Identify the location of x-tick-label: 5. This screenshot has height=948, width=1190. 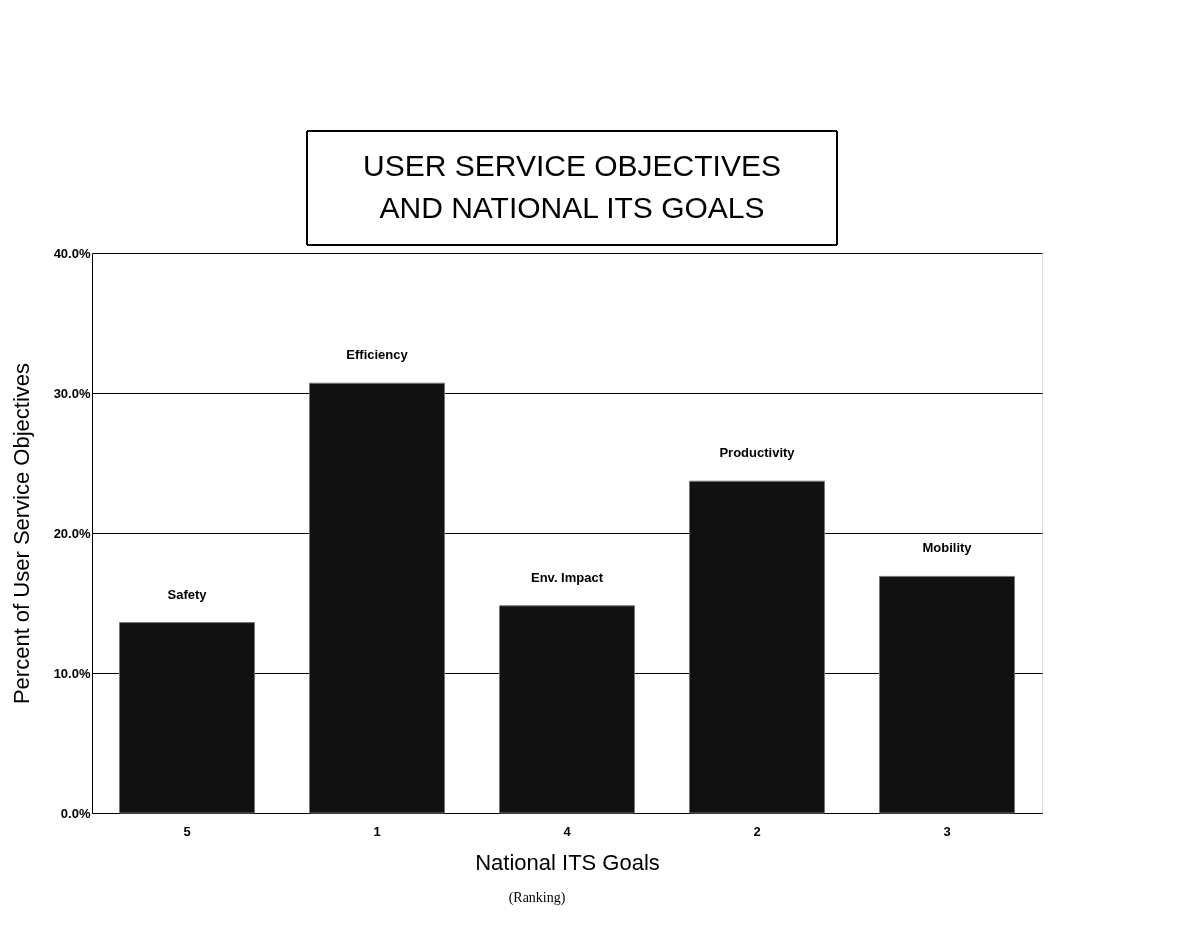
(187, 831).